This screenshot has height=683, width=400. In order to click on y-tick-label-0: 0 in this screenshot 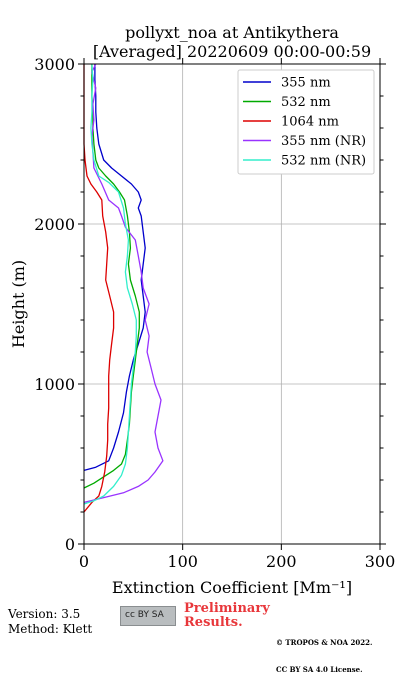, I will do `click(70, 544)`.